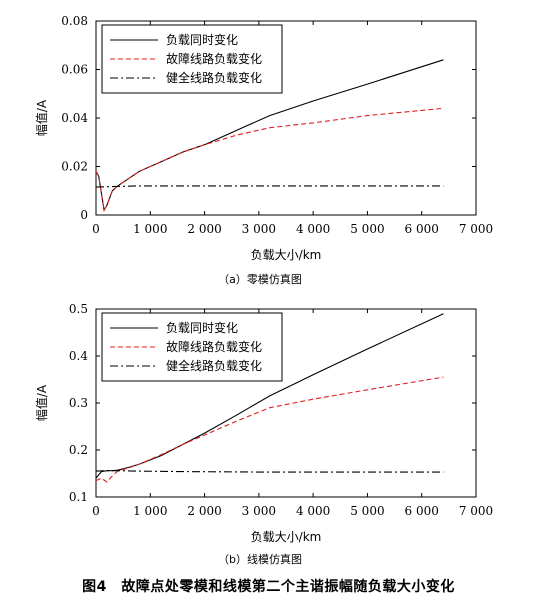 This screenshot has width=537, height=609. I want to click on y-tick-label: 0.06, so click(74, 70).